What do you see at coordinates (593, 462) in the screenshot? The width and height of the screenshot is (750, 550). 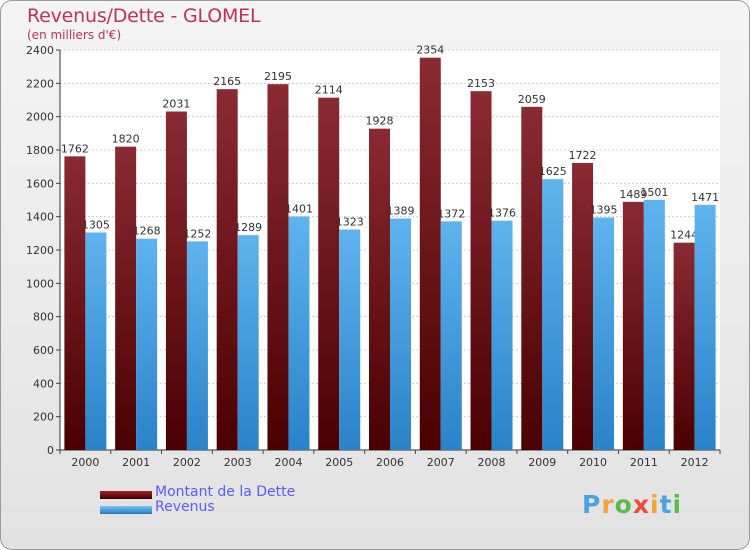 I see `x-tick-label: 2010` at bounding box center [593, 462].